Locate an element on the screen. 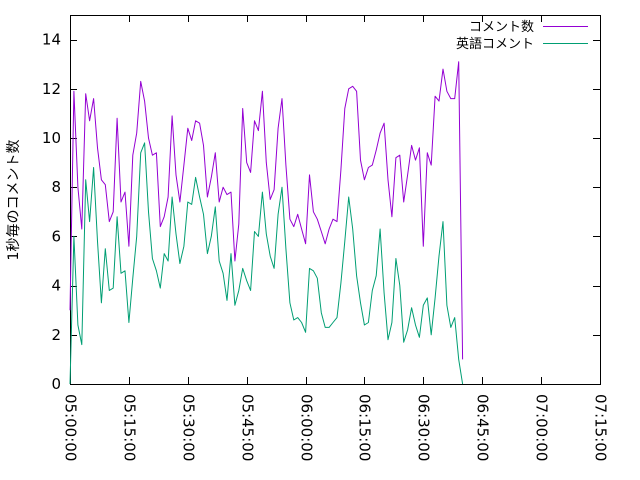 The width and height of the screenshot is (640, 480). y-tick-label: 0 is located at coordinates (56, 384).